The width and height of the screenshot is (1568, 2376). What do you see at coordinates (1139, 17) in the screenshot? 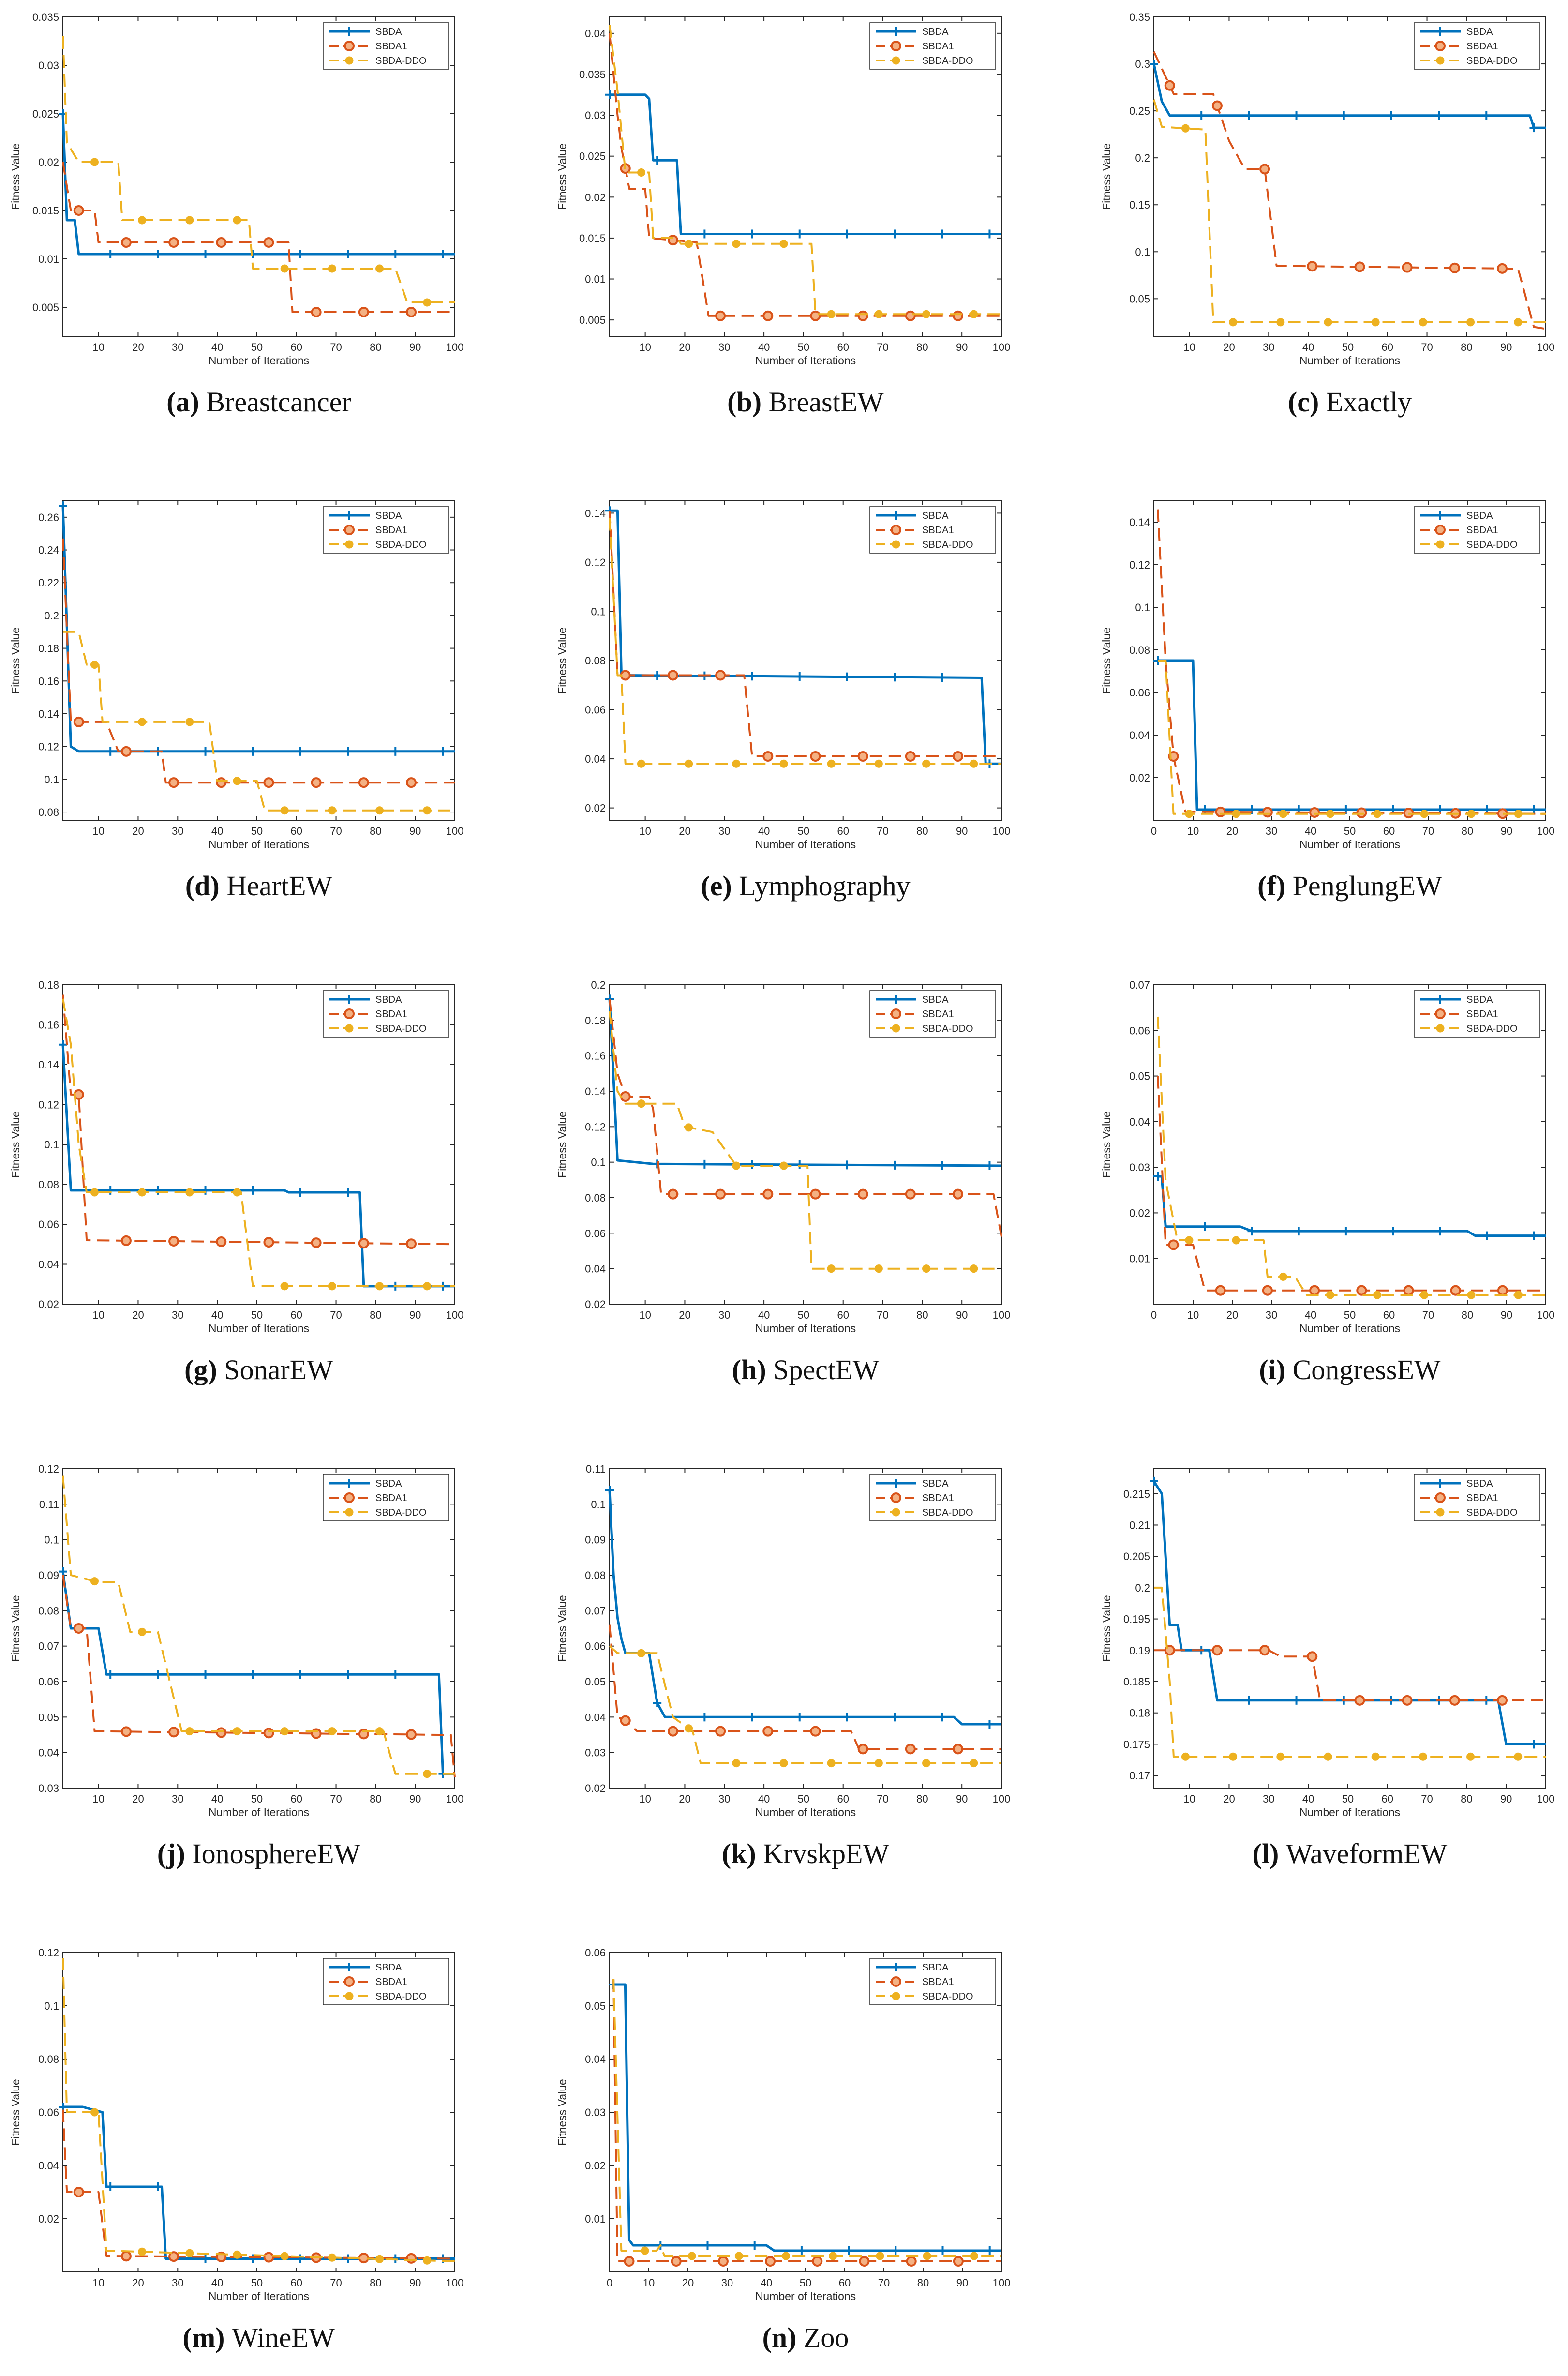
I see `y-tick-label: 0.35` at bounding box center [1139, 17].